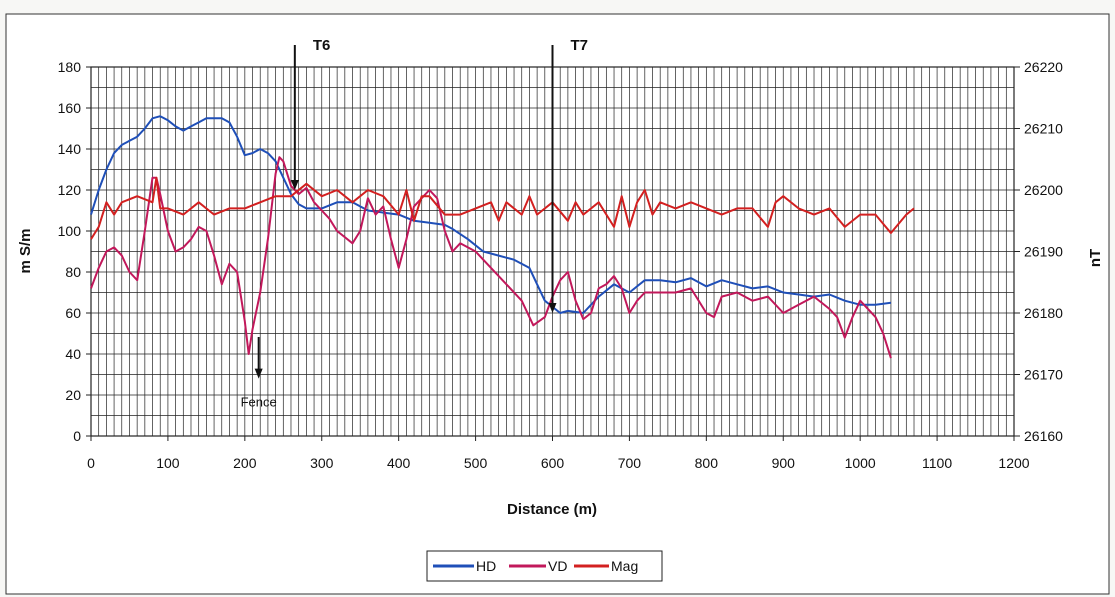 This screenshot has width=1115, height=597. Describe the element at coordinates (322, 463) in the screenshot. I see `x-tick-label: 300` at that location.